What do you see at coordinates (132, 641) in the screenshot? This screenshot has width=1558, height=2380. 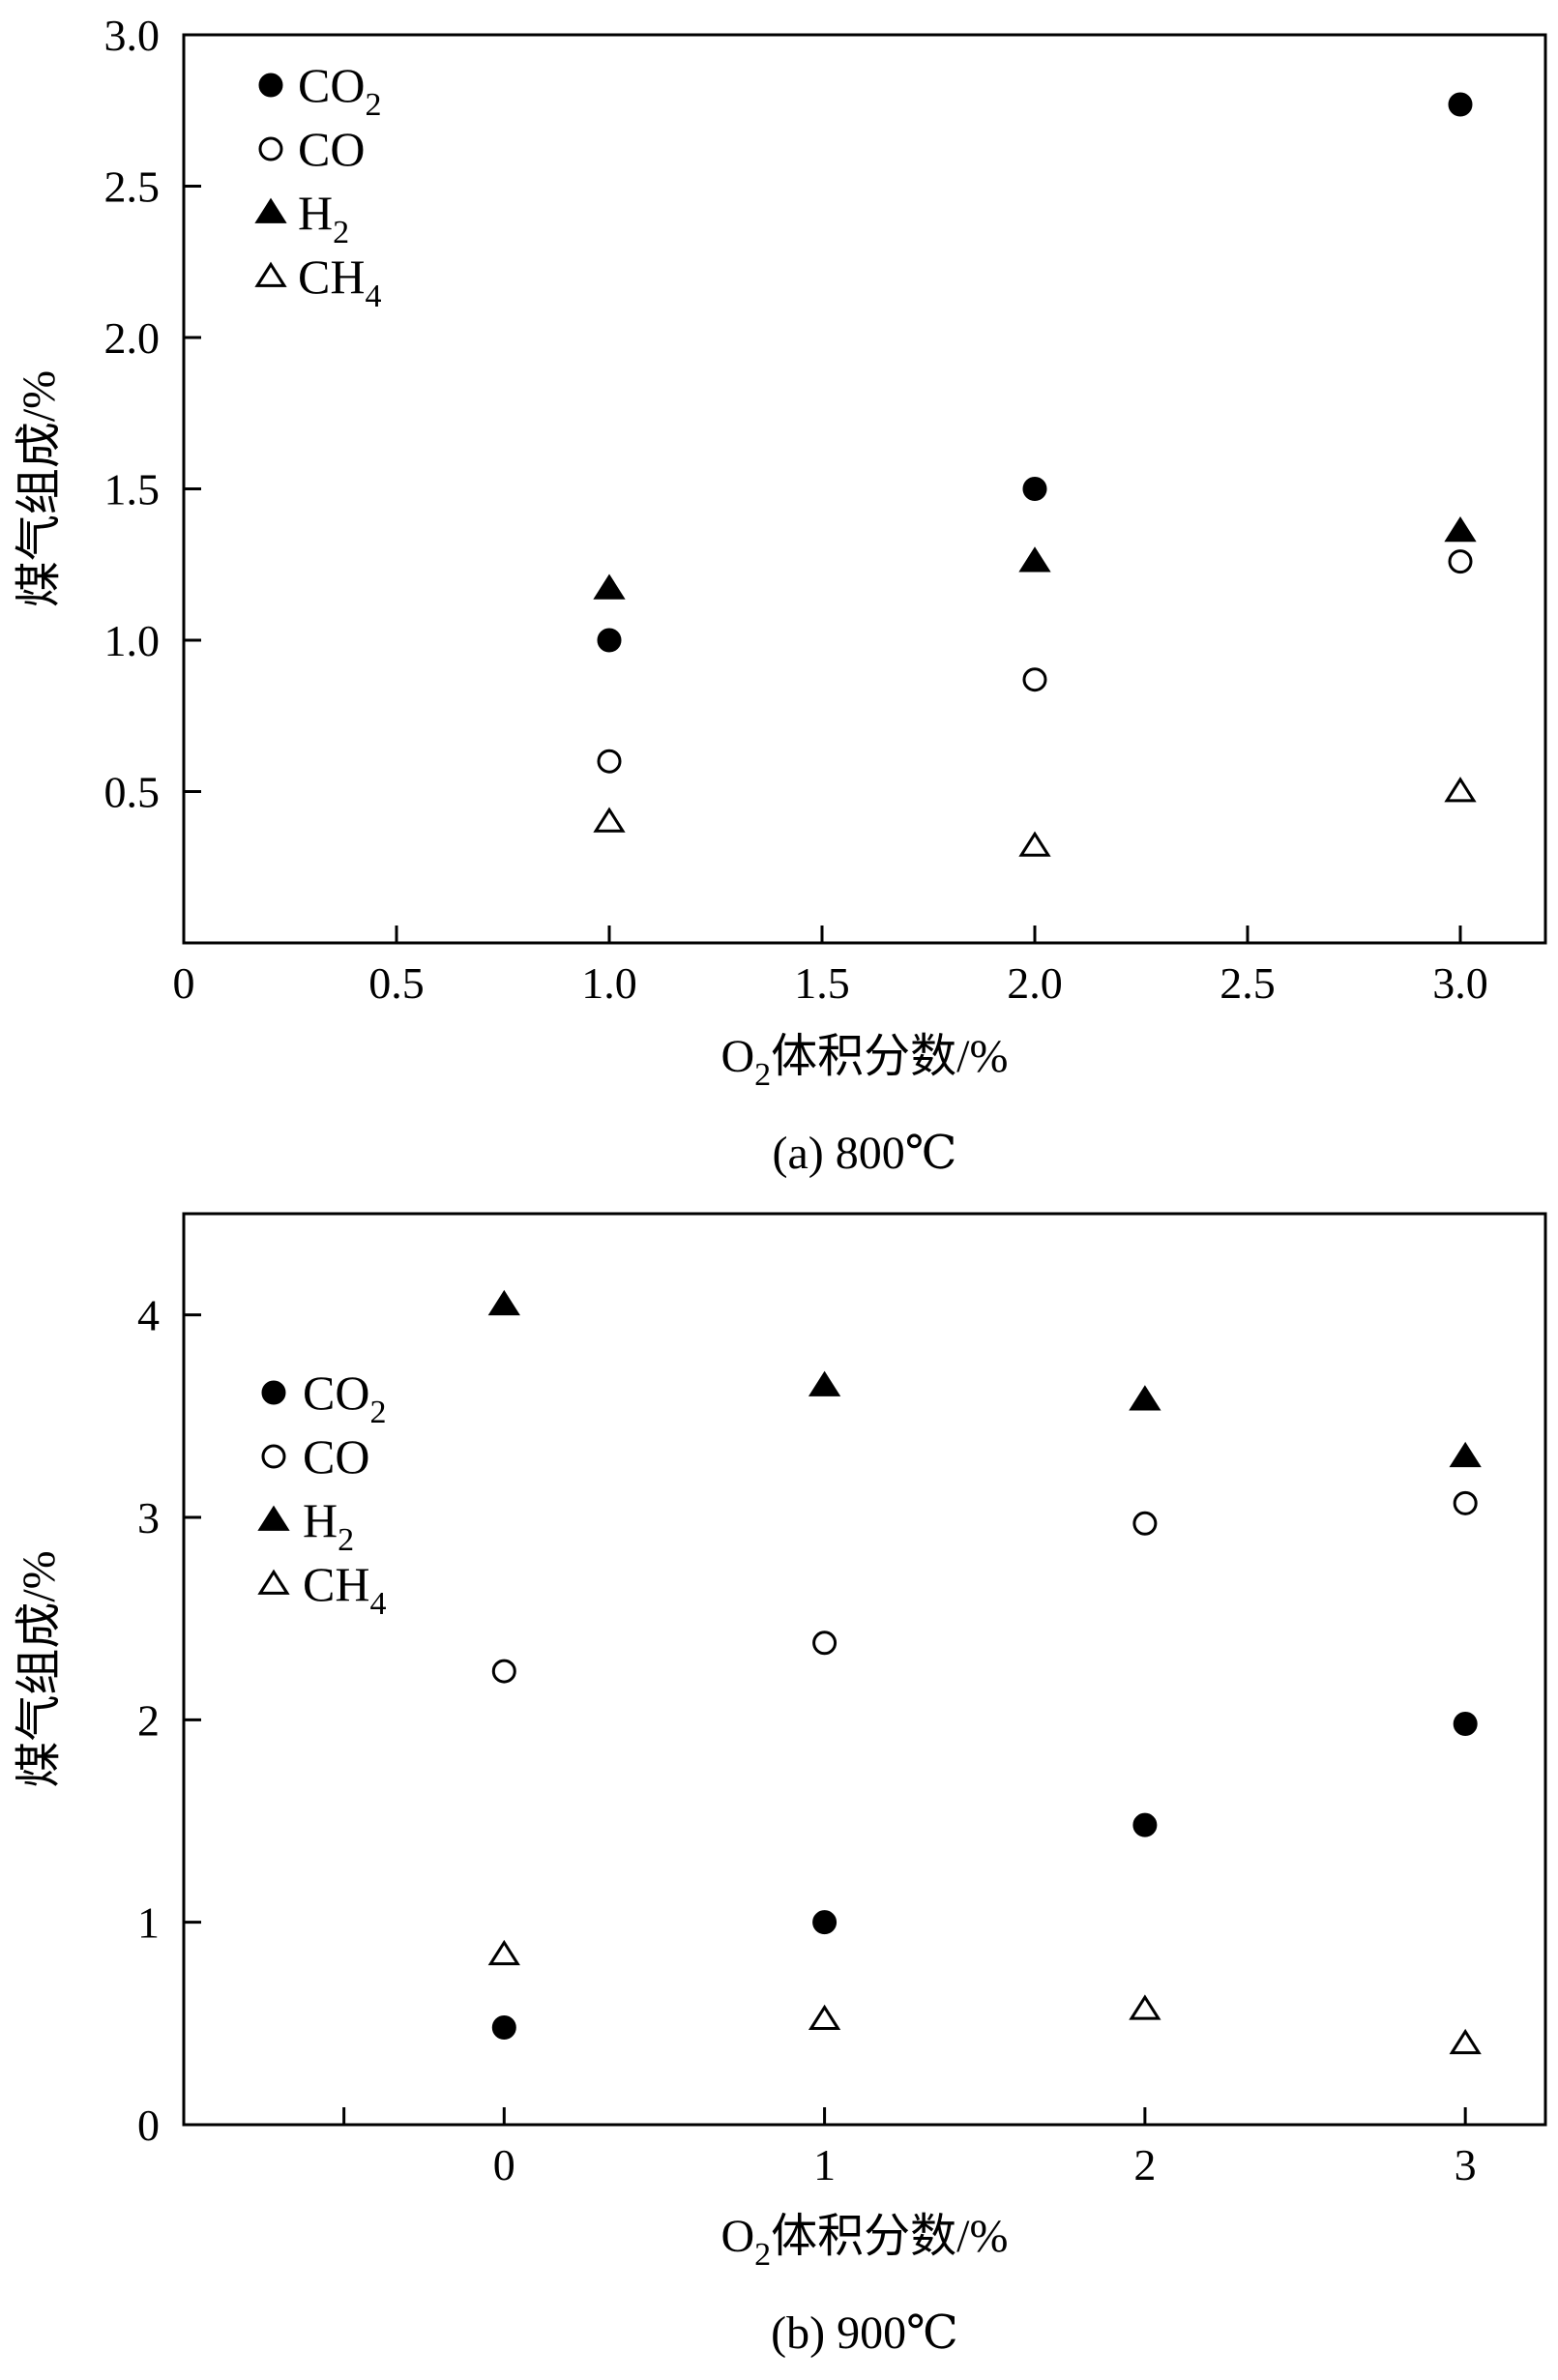 I see `y-tick-label: 1.0` at bounding box center [132, 641].